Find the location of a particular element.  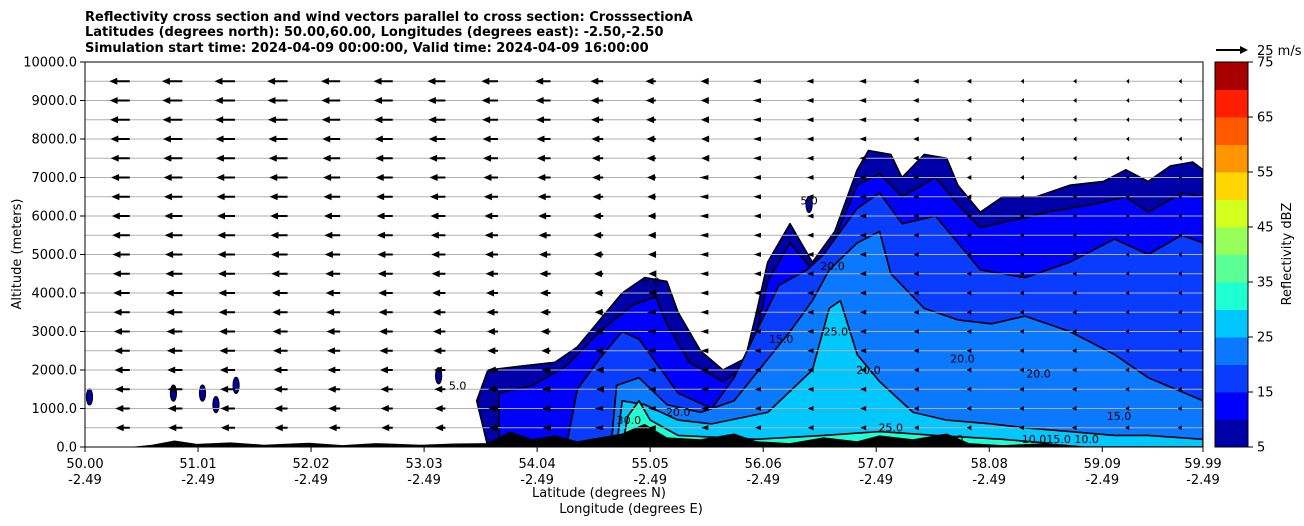

y-tick-label: 7000.0 is located at coordinates (55, 178).